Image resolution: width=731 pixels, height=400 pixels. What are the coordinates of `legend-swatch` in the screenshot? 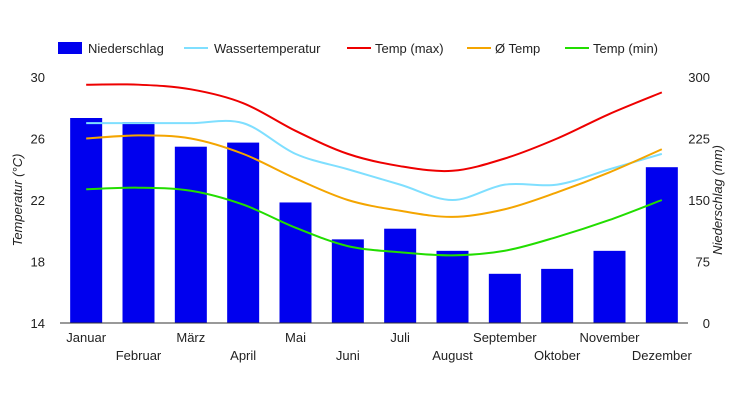 It's located at (70, 48).